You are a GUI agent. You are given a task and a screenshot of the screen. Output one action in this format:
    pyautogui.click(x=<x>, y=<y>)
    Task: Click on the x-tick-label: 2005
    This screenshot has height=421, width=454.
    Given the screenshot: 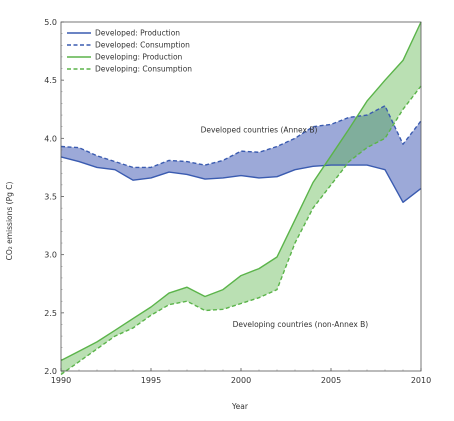 What is the action you would take?
    pyautogui.click(x=331, y=380)
    